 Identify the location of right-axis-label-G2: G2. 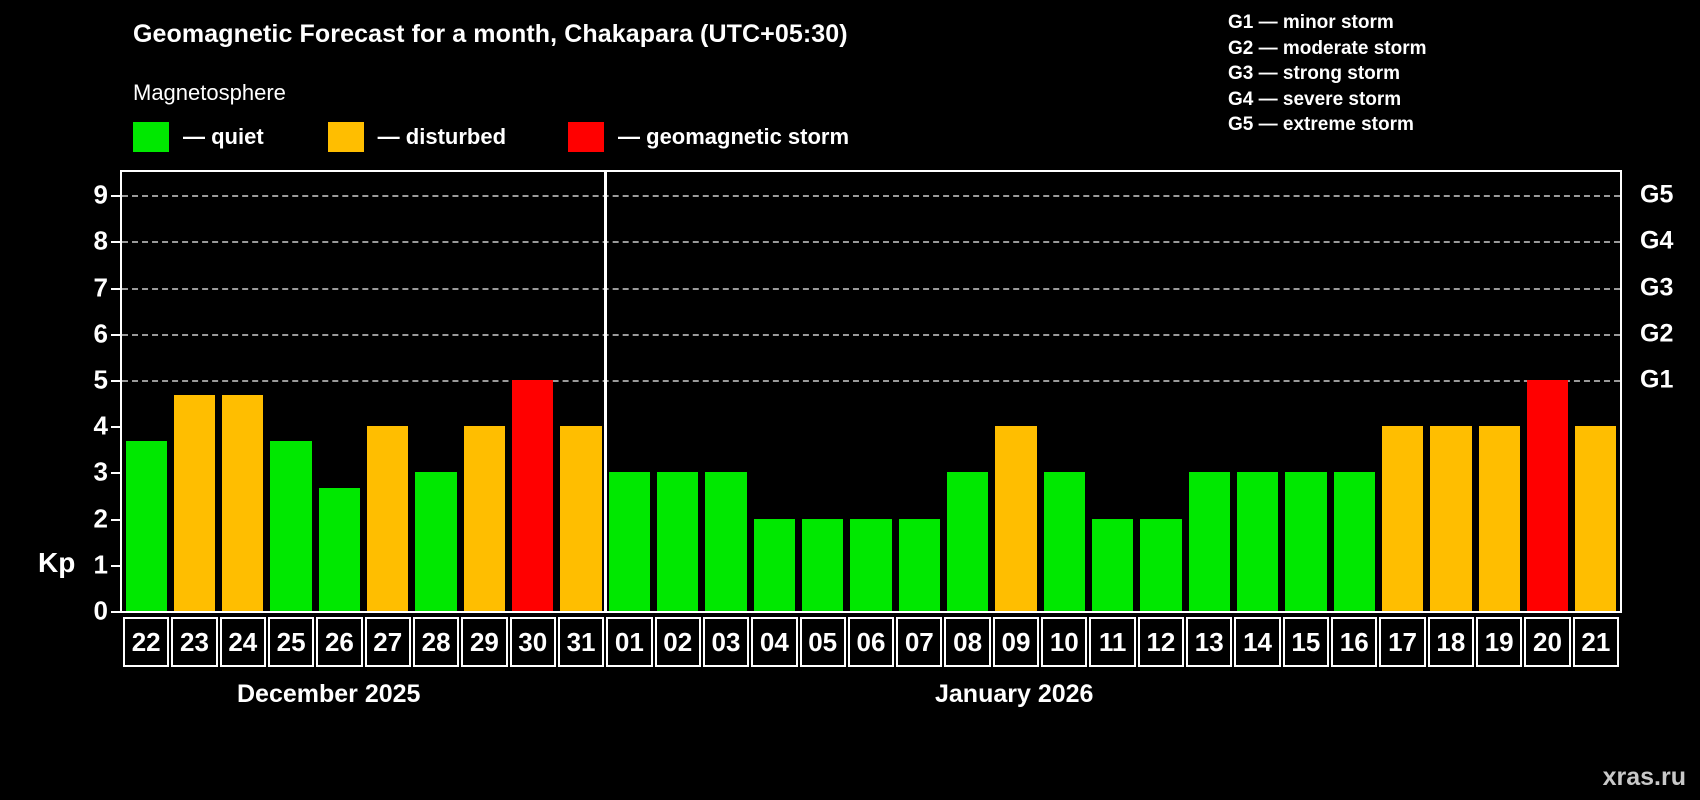
(1657, 333).